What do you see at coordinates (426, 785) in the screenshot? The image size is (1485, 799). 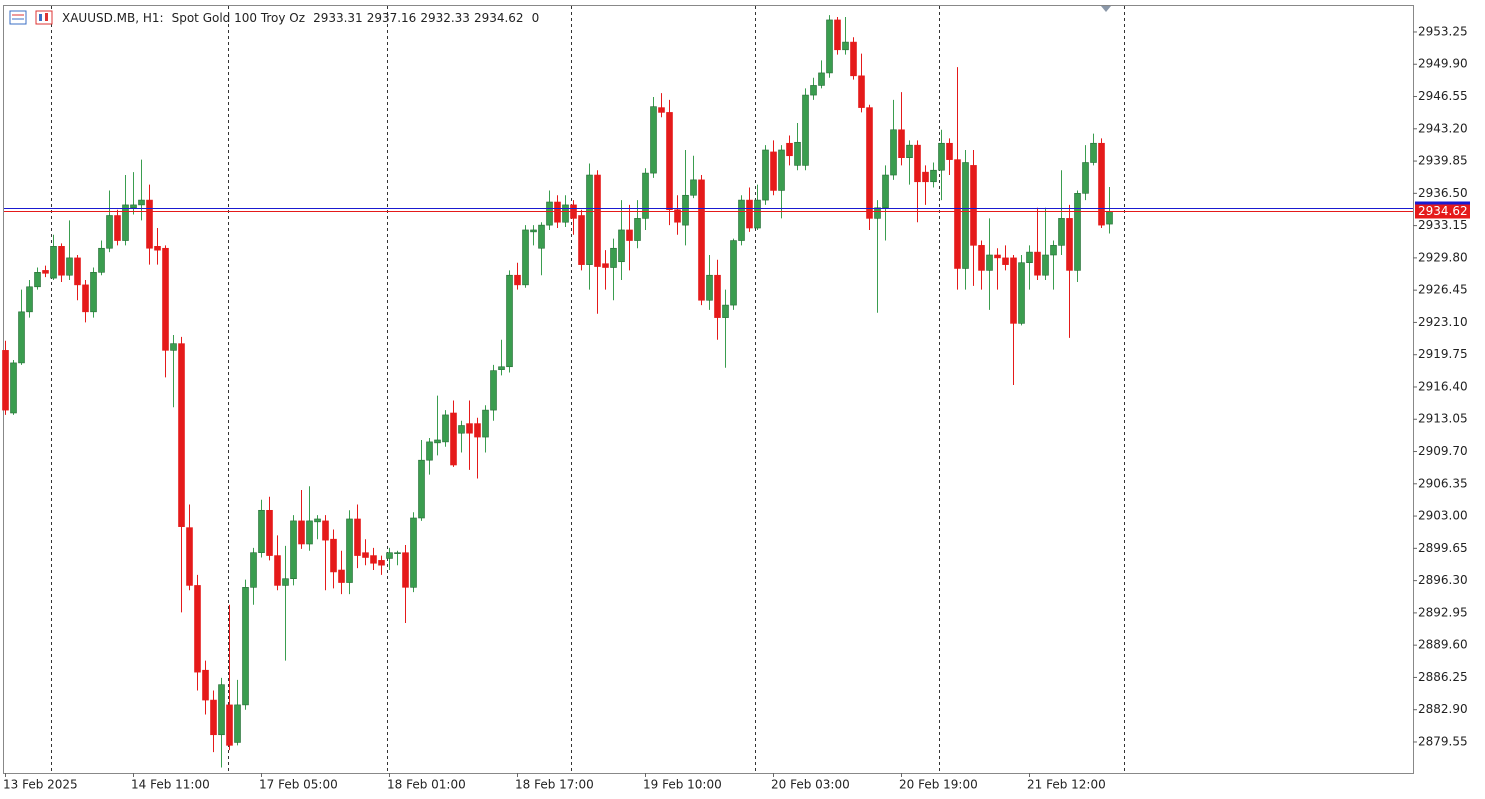 I see `x-tick-label: 18 Feb 01:00` at bounding box center [426, 785].